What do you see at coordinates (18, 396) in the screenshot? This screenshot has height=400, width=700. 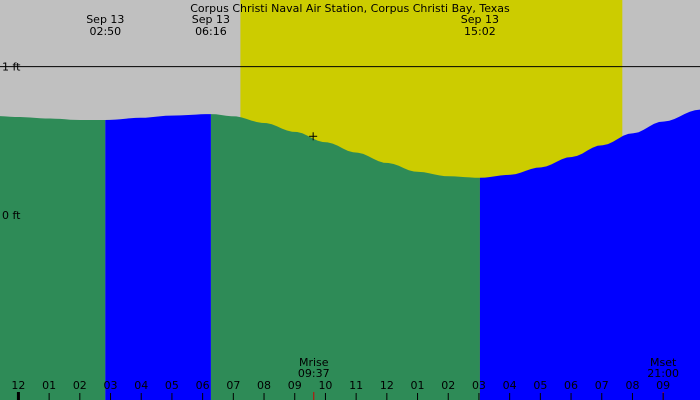 I see `midnight-marker` at bounding box center [18, 396].